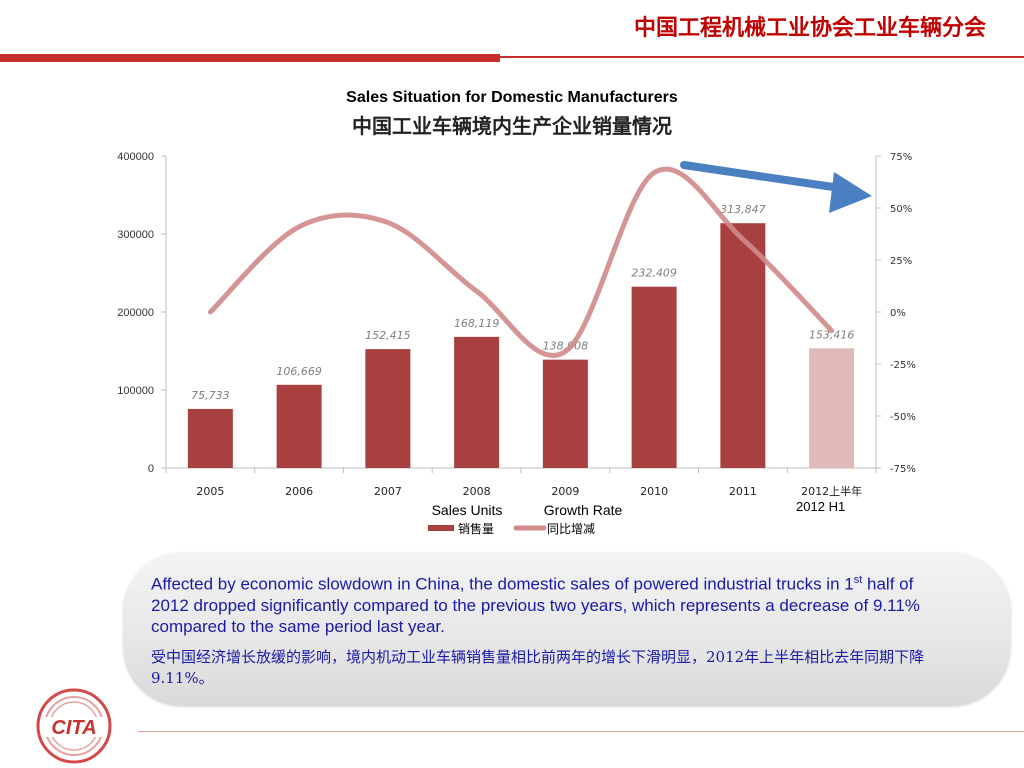  I want to click on x-category-label: 2009, so click(565, 491).